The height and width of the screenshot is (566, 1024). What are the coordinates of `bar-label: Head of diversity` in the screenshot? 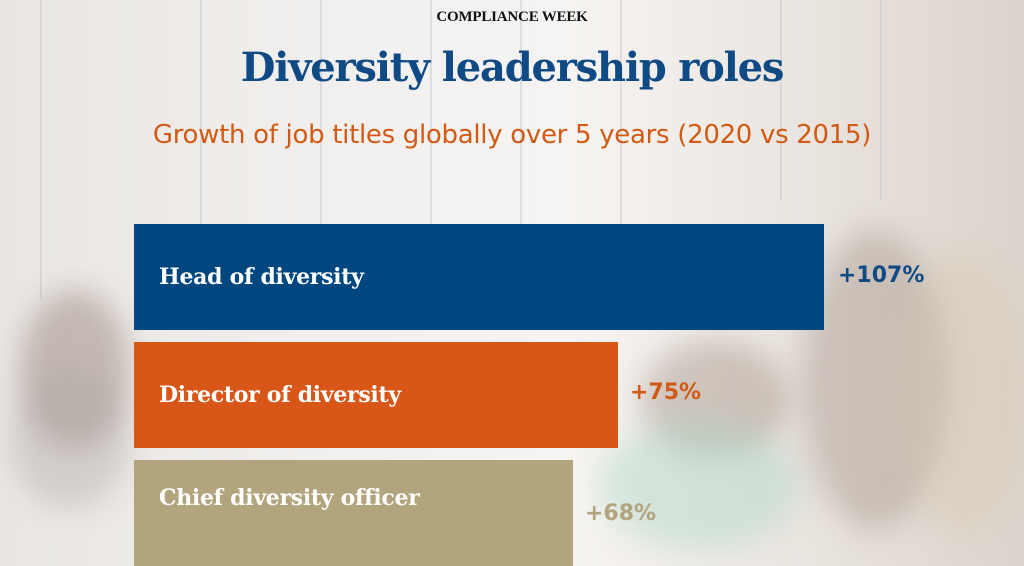 It's located at (261, 277).